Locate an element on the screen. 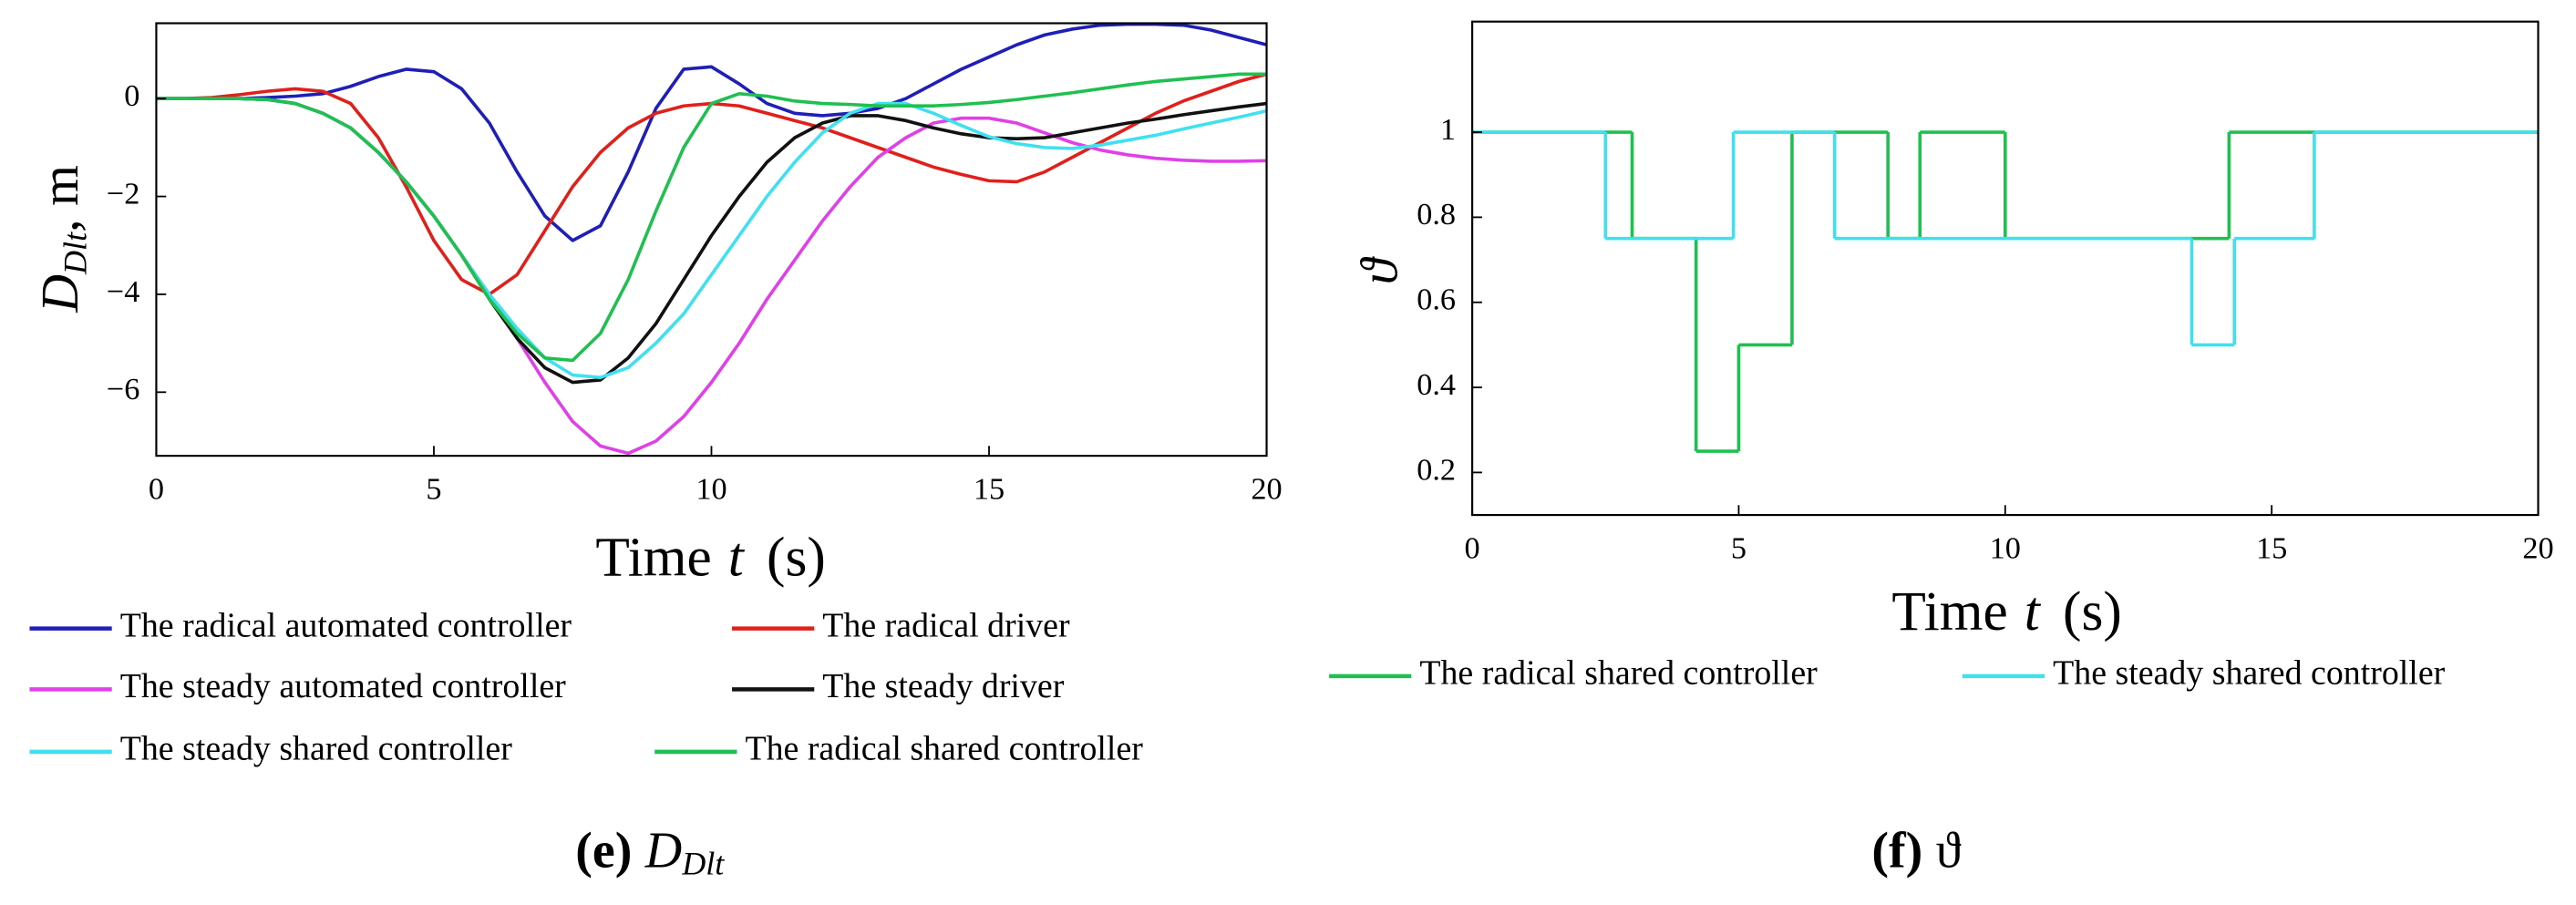 The height and width of the screenshot is (905, 2576). y-tick-label: 1 is located at coordinates (1448, 129).